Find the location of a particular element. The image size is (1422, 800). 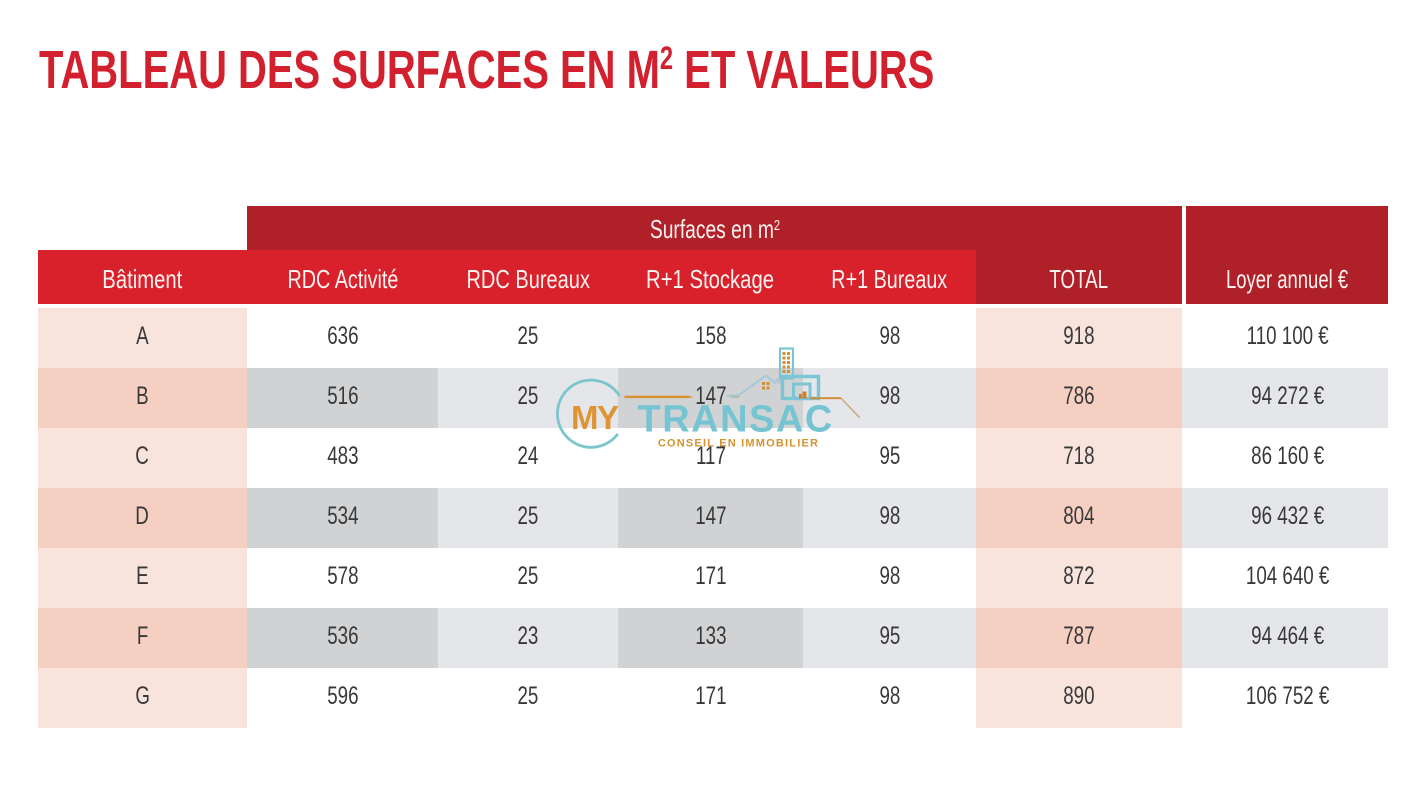

svg-text: MY is located at coordinates (595, 417).